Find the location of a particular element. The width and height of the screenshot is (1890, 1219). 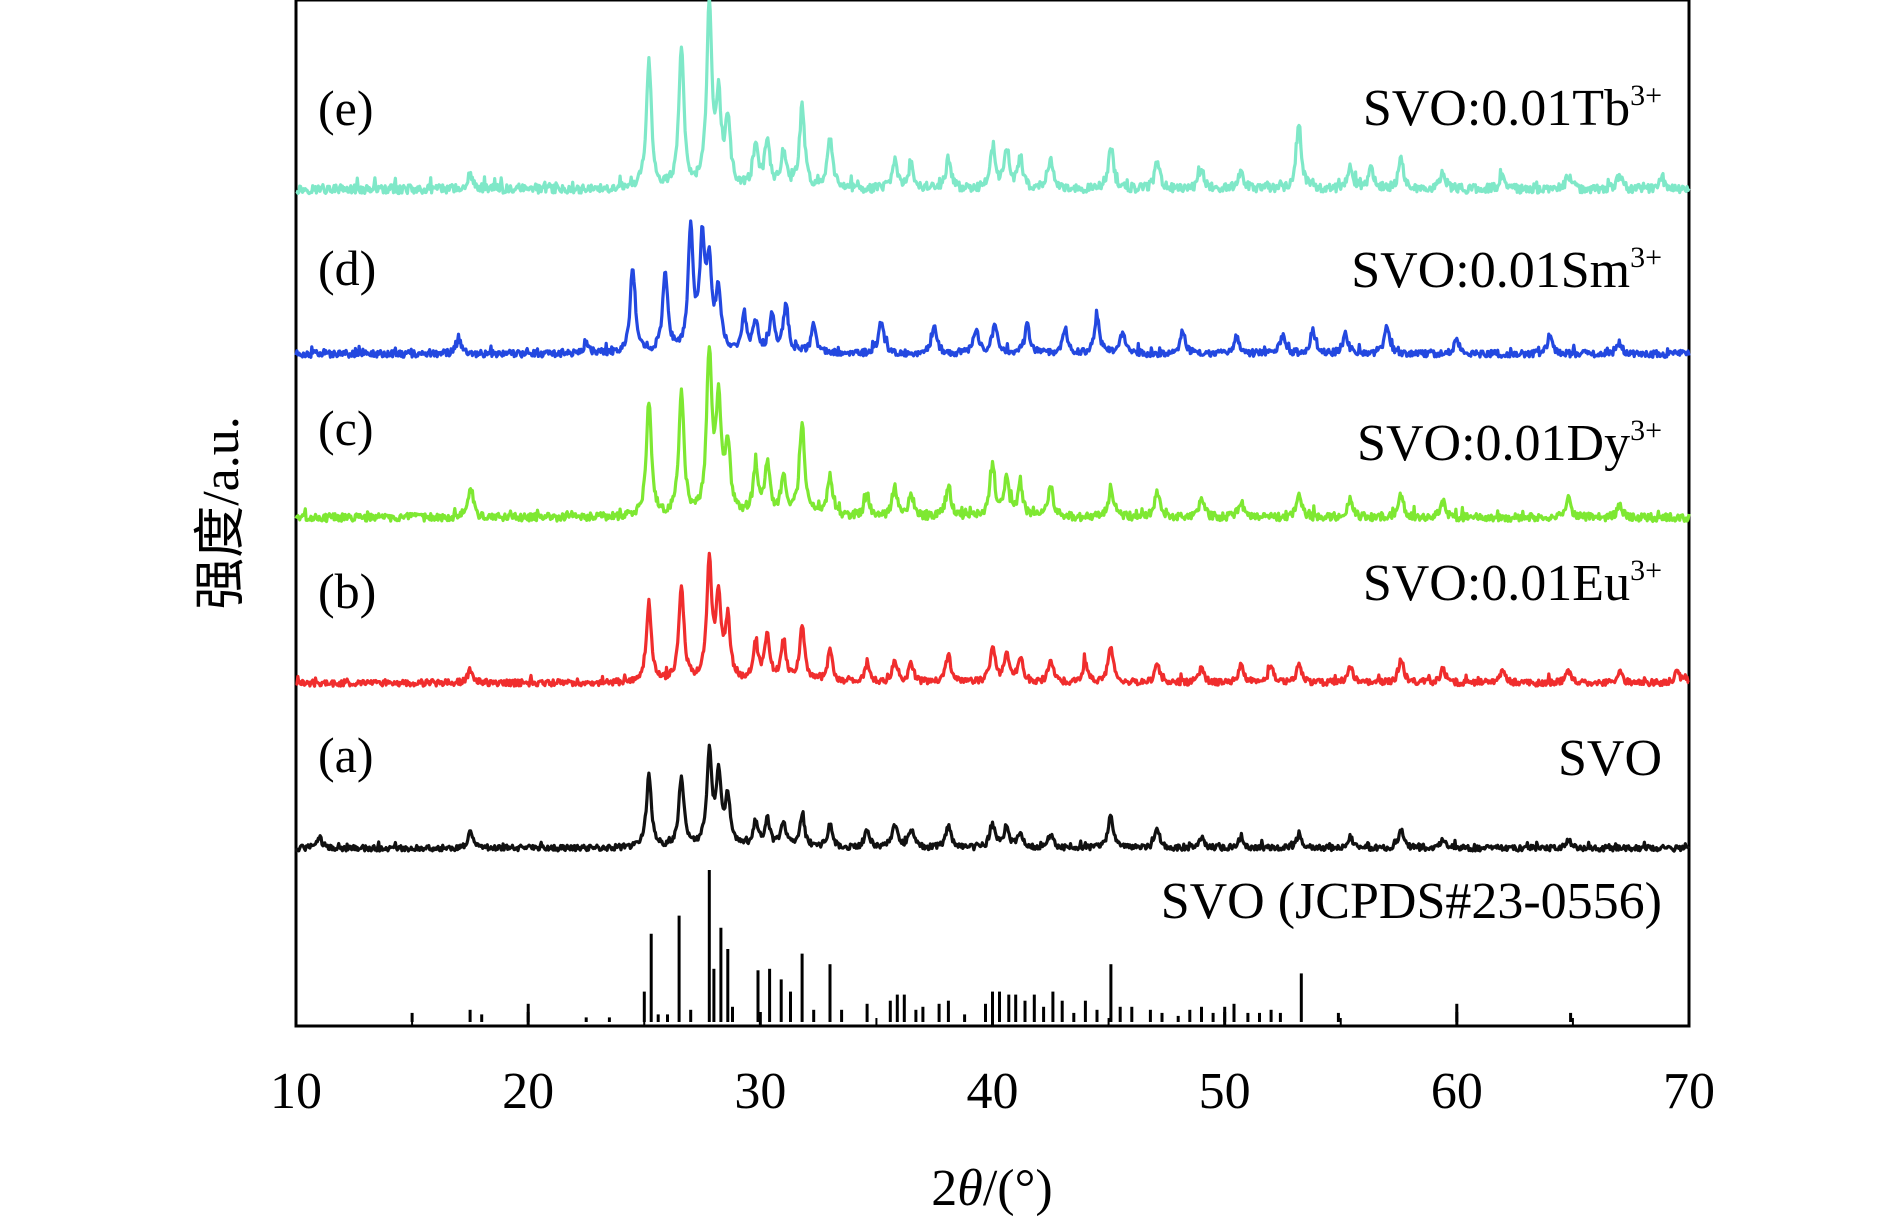

series-name-label: SVO:0.01Dy3+ is located at coordinates (1509, 443).